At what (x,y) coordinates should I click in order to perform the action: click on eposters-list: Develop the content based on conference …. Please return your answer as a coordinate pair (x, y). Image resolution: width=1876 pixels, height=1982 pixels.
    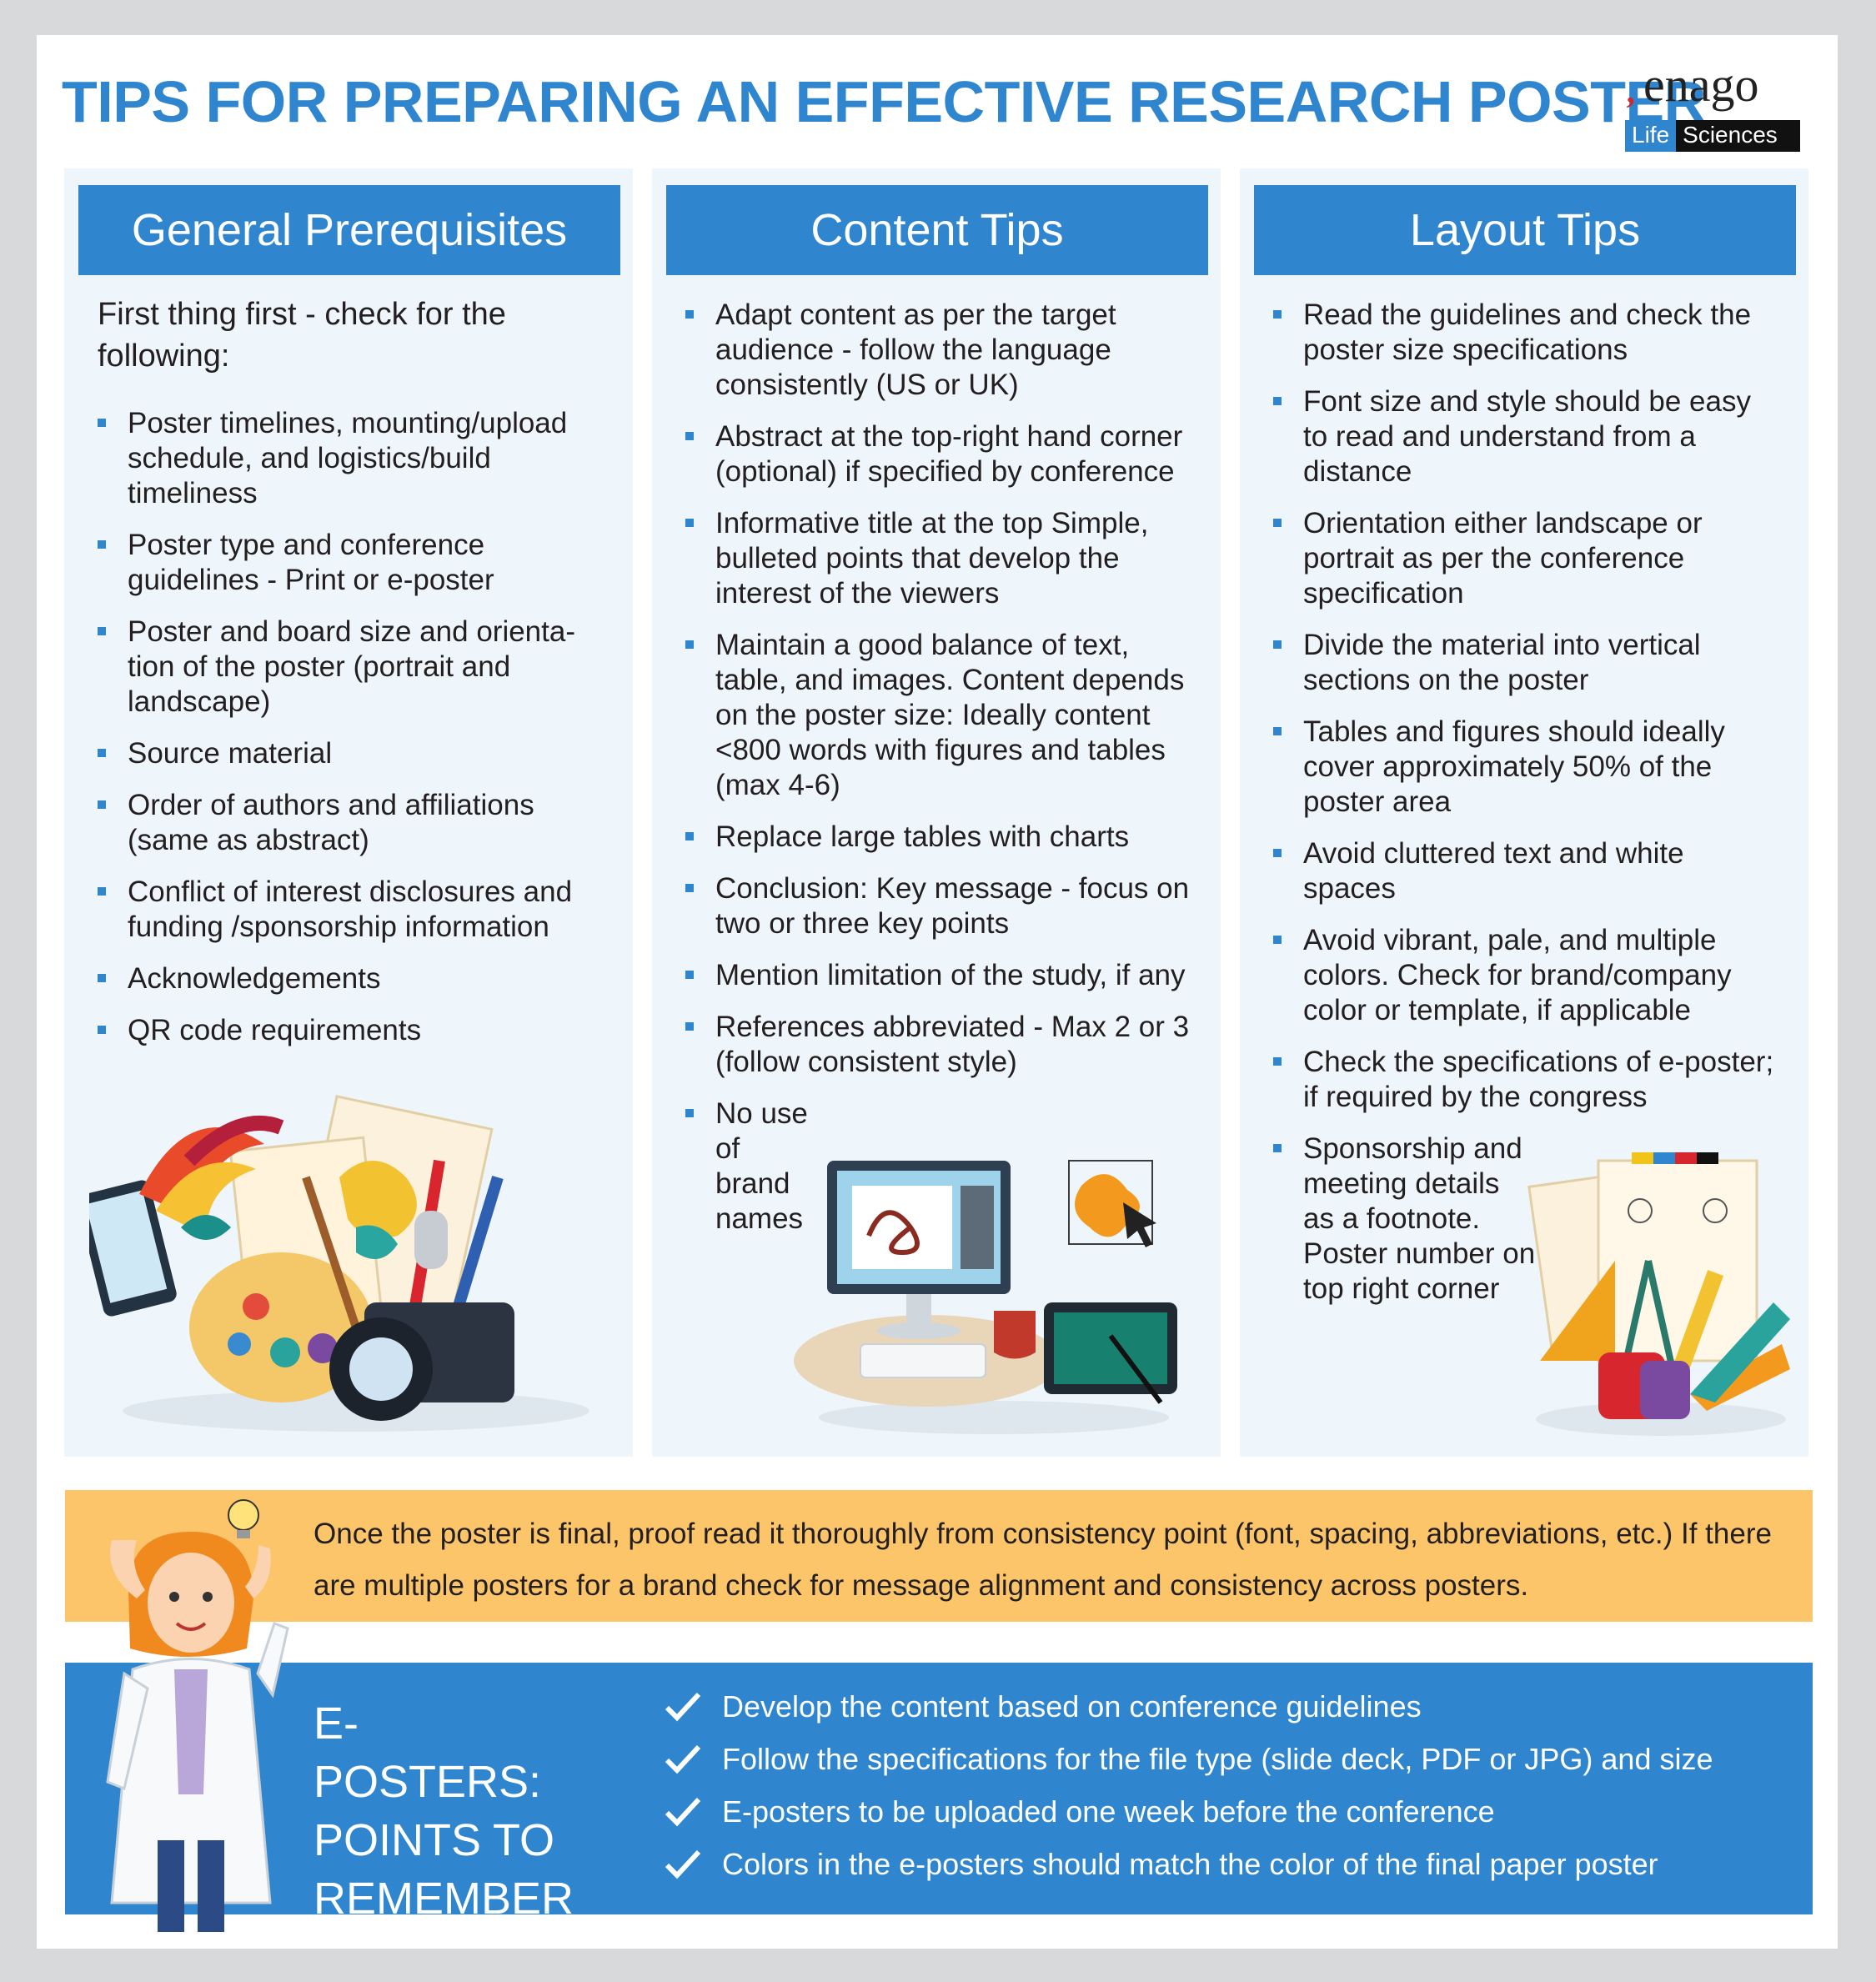
    Looking at the image, I should click on (1231, 1793).